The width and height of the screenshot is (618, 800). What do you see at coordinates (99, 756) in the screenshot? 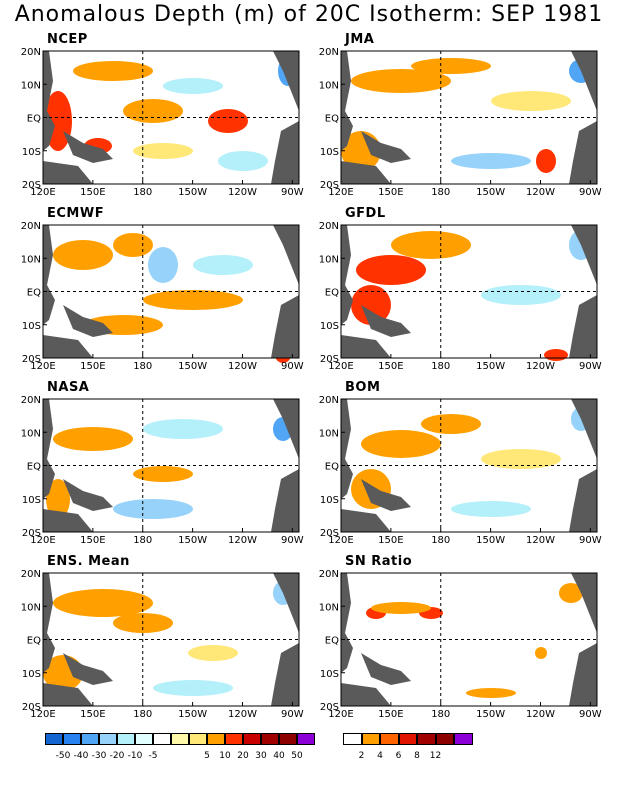
I see `colorbar-tick-label: -30` at bounding box center [99, 756].